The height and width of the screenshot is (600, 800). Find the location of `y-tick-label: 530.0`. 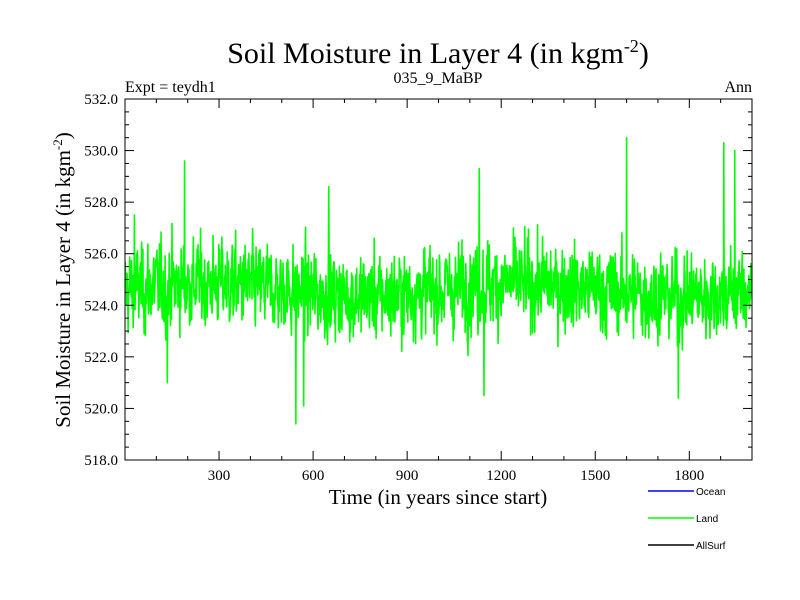

y-tick-label: 530.0 is located at coordinates (101, 152).